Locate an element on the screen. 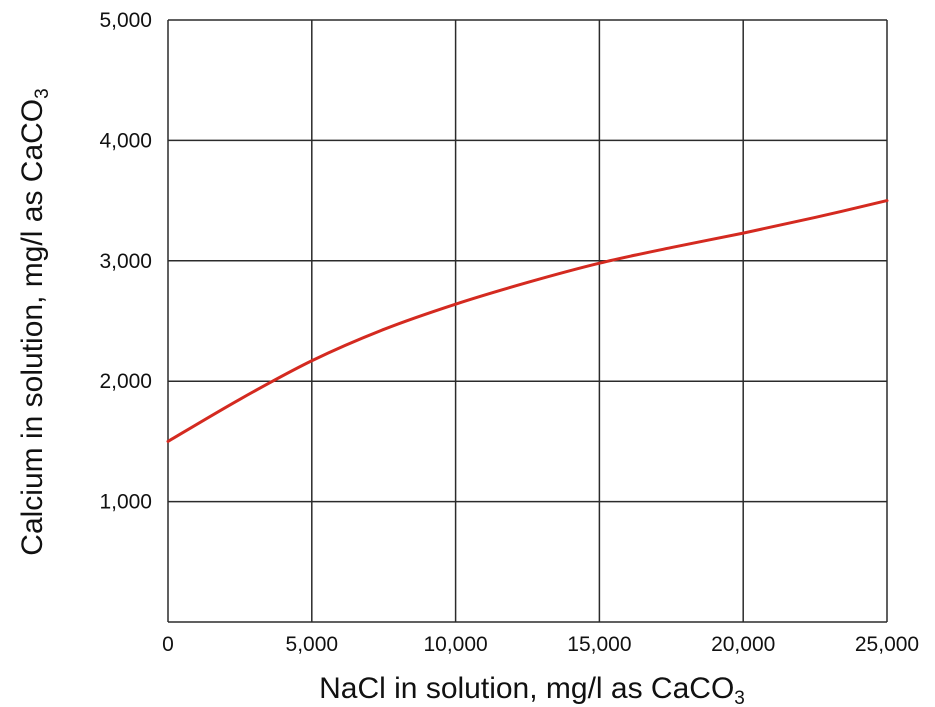  y-tick-label: 2,000 is located at coordinates (125, 381).